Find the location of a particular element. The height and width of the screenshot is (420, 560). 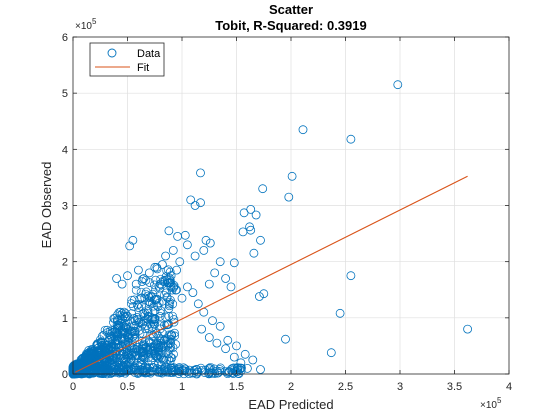

y-tick-label: 4 is located at coordinates (65, 150).